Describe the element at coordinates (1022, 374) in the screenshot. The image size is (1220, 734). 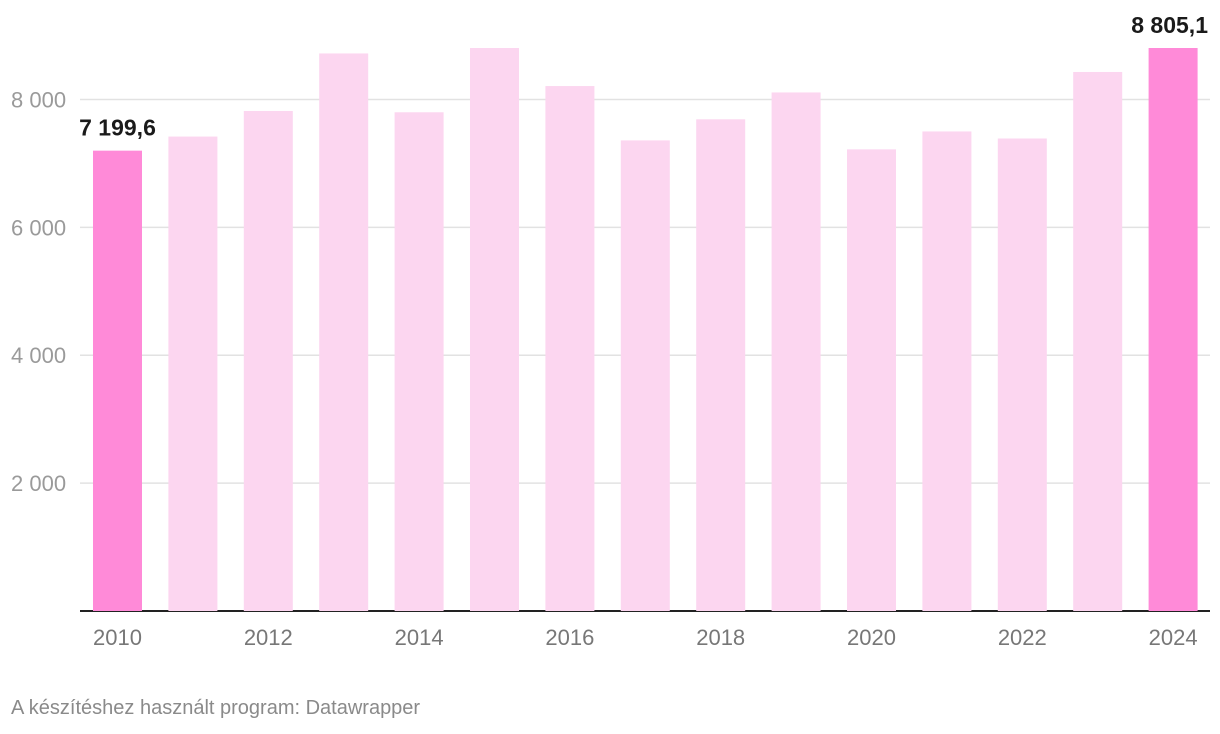
I see `bar-2022` at that location.